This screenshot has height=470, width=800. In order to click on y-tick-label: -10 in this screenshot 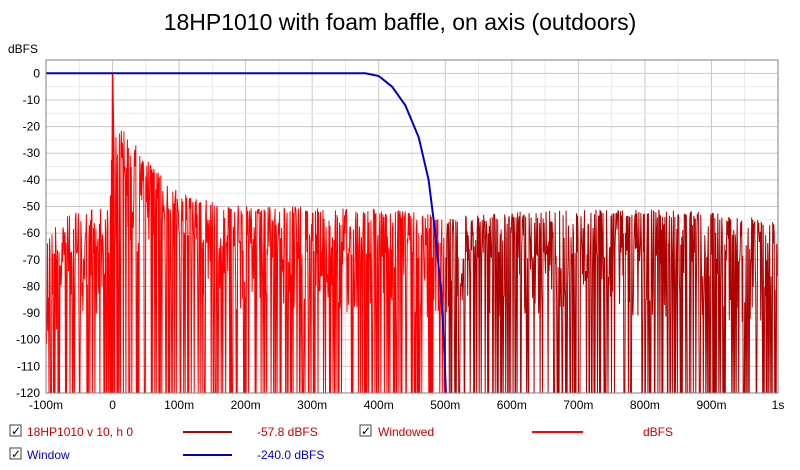, I will do `click(32, 100)`.